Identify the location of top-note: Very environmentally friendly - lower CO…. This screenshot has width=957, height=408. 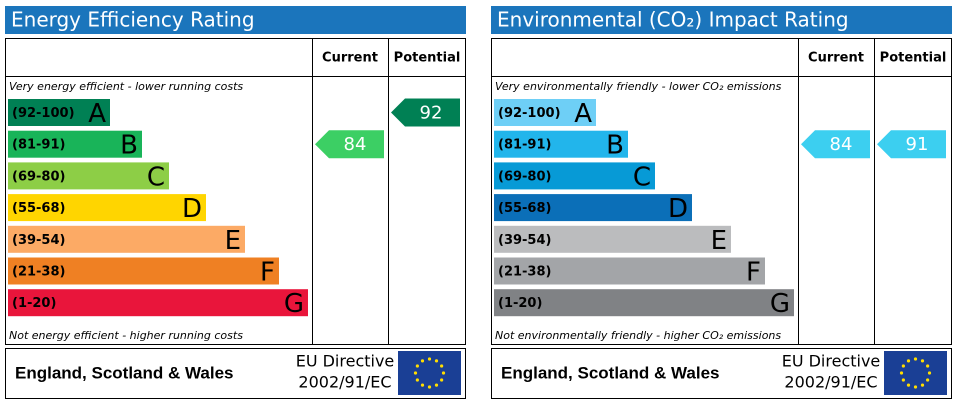
(638, 86).